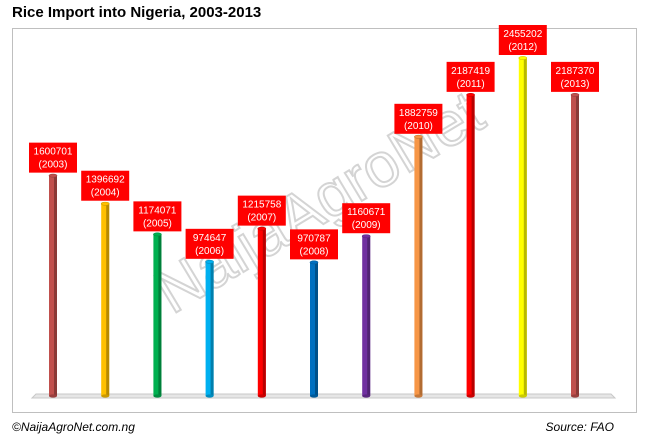  Describe the element at coordinates (323, 396) in the screenshot. I see `chart-floor` at that location.